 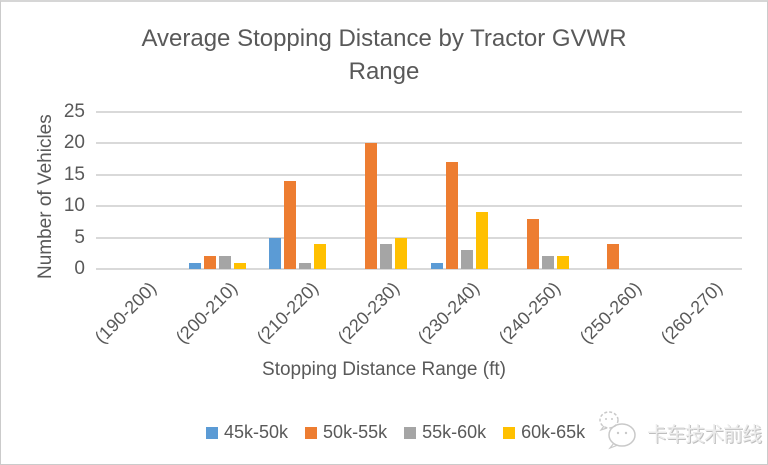 What do you see at coordinates (209, 262) in the screenshot?
I see `bar-50k-55k-(200-210)` at bounding box center [209, 262].